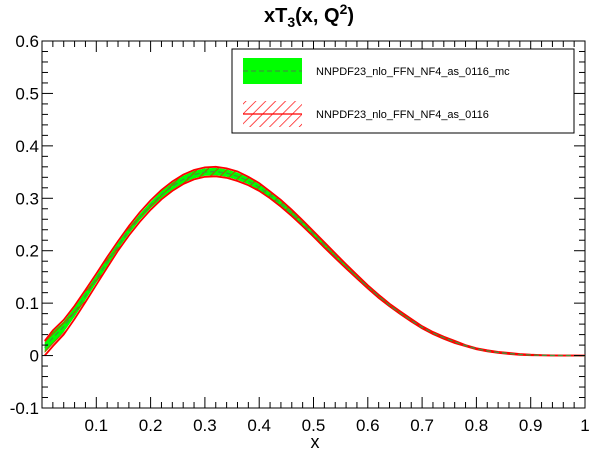 The height and width of the screenshot is (459, 591). Describe the element at coordinates (344, 9) in the screenshot. I see `chart-title-sup: 2` at that location.